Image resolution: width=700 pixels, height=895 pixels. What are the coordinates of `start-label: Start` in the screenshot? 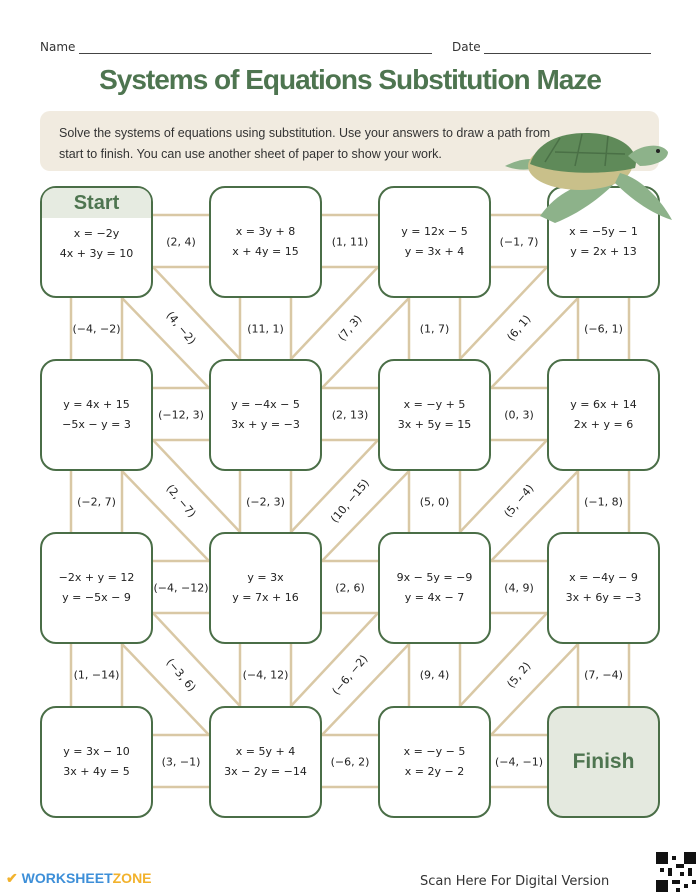 It's located at (96, 203).